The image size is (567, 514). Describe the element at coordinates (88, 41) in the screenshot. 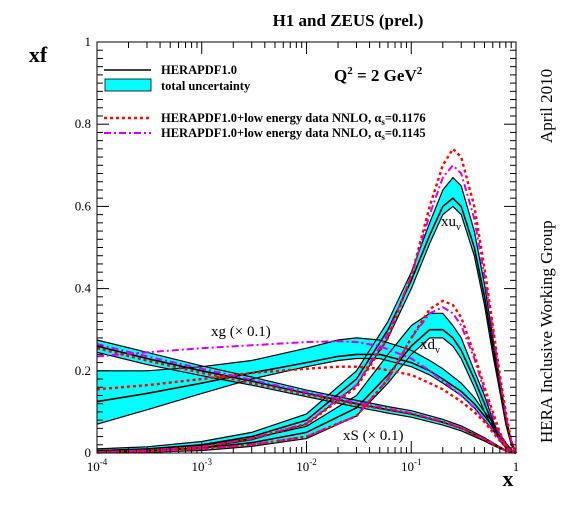

I see `y-tick-label: 1` at that location.